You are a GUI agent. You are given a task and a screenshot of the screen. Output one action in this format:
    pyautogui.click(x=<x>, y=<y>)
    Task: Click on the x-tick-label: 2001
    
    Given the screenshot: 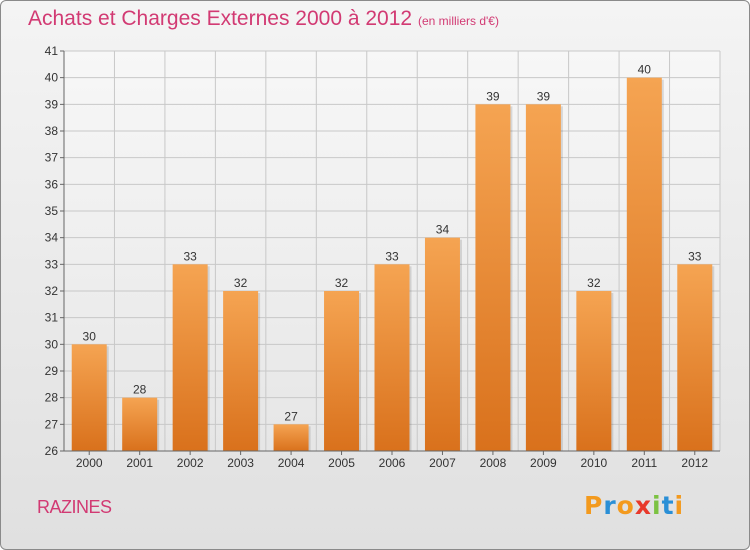 What is the action you would take?
    pyautogui.click(x=139, y=463)
    